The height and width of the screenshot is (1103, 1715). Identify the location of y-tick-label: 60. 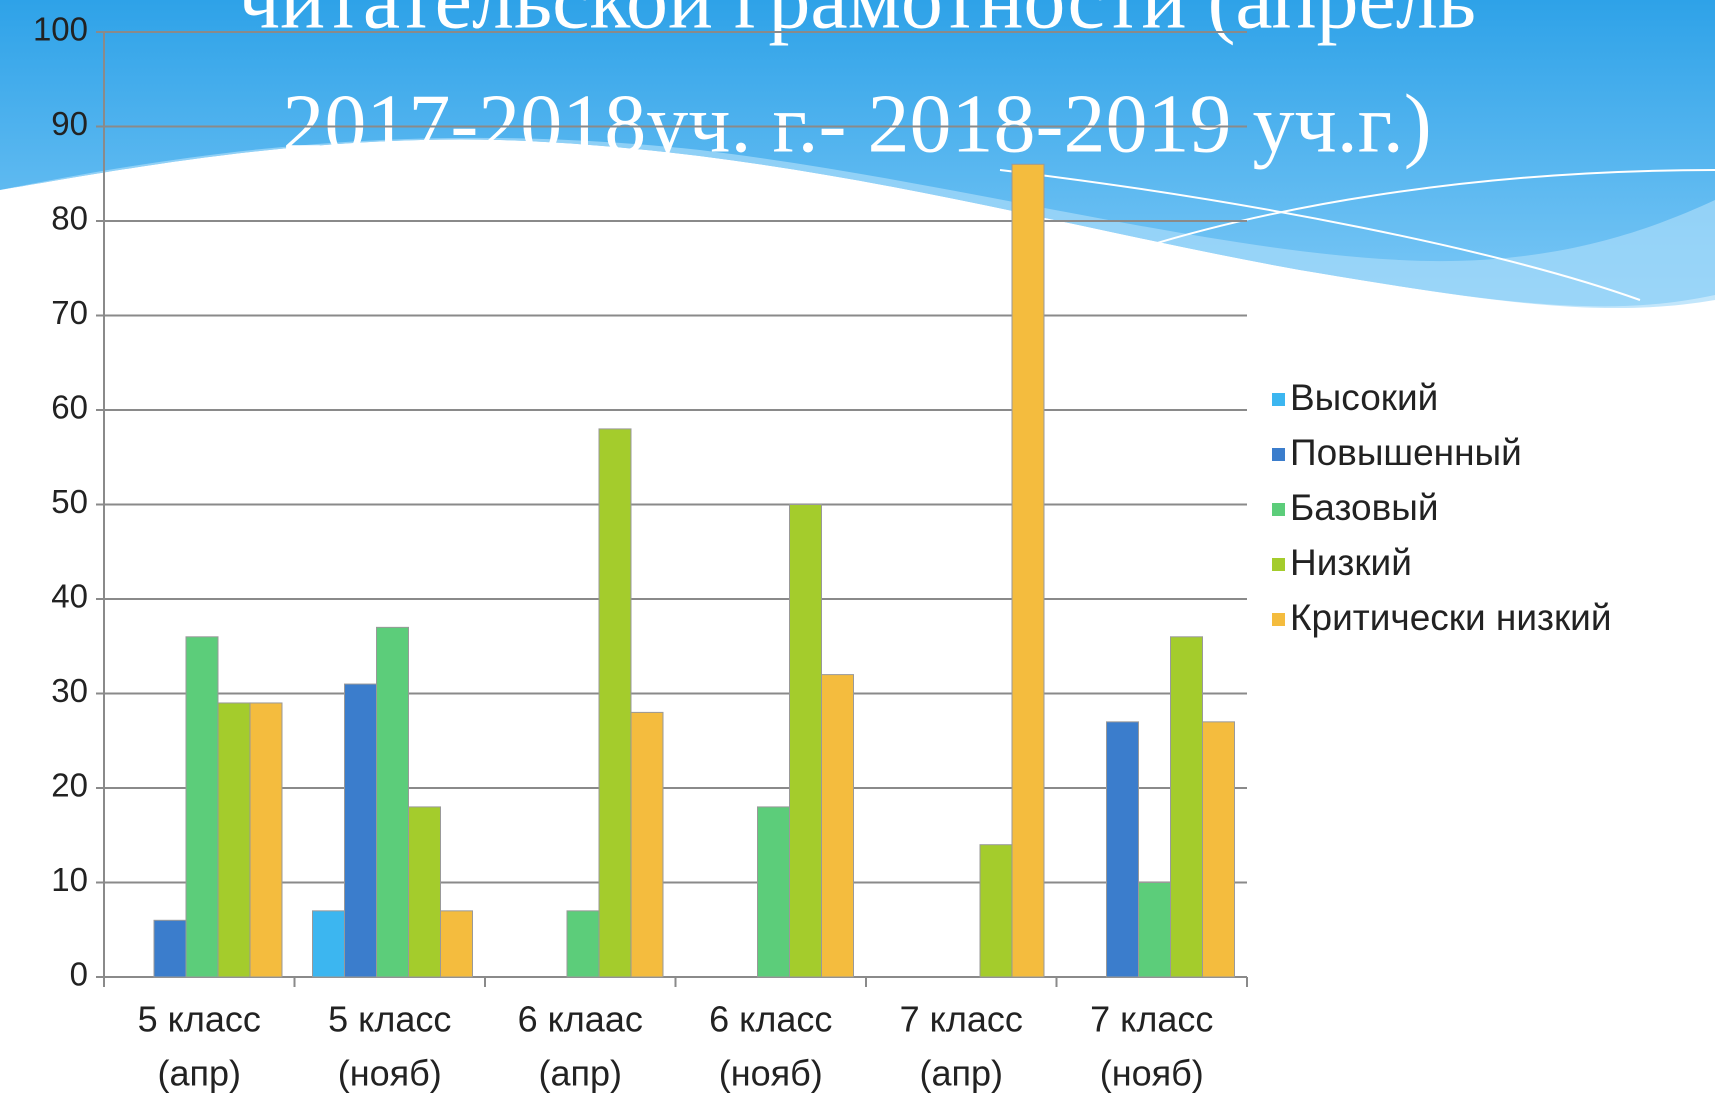
(69, 407).